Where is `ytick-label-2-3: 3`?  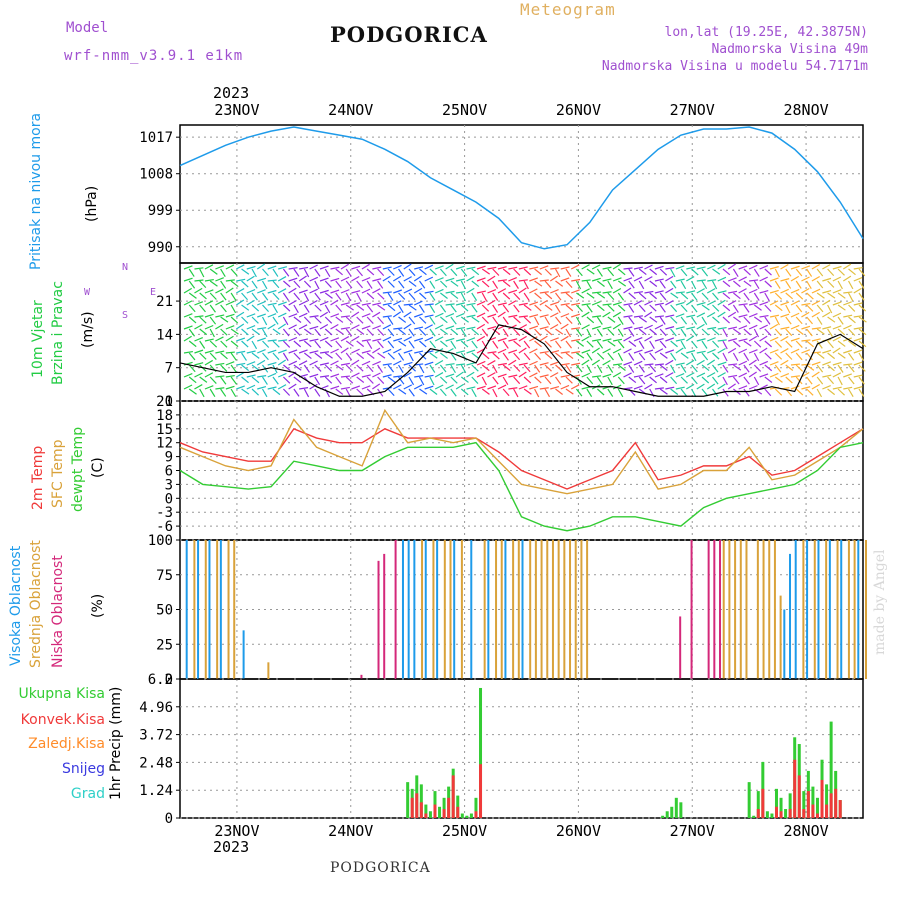
ytick-label-2-3: 3 is located at coordinates (169, 485).